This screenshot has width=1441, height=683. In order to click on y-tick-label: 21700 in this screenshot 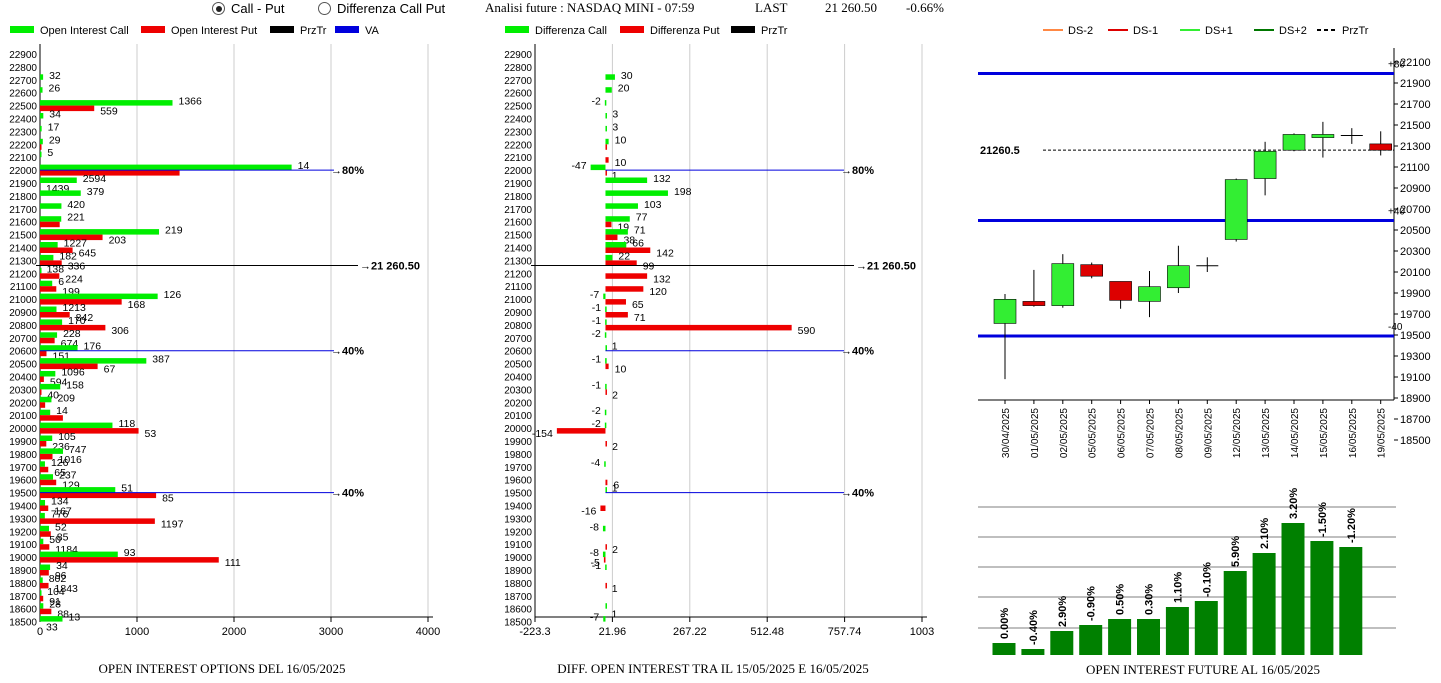, I will do `click(1415, 105)`.